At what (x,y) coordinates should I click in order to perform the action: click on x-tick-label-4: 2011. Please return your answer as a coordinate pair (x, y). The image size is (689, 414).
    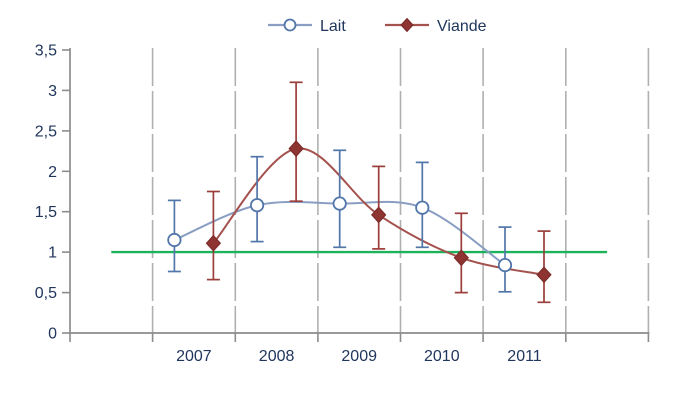
    Looking at the image, I should click on (524, 356).